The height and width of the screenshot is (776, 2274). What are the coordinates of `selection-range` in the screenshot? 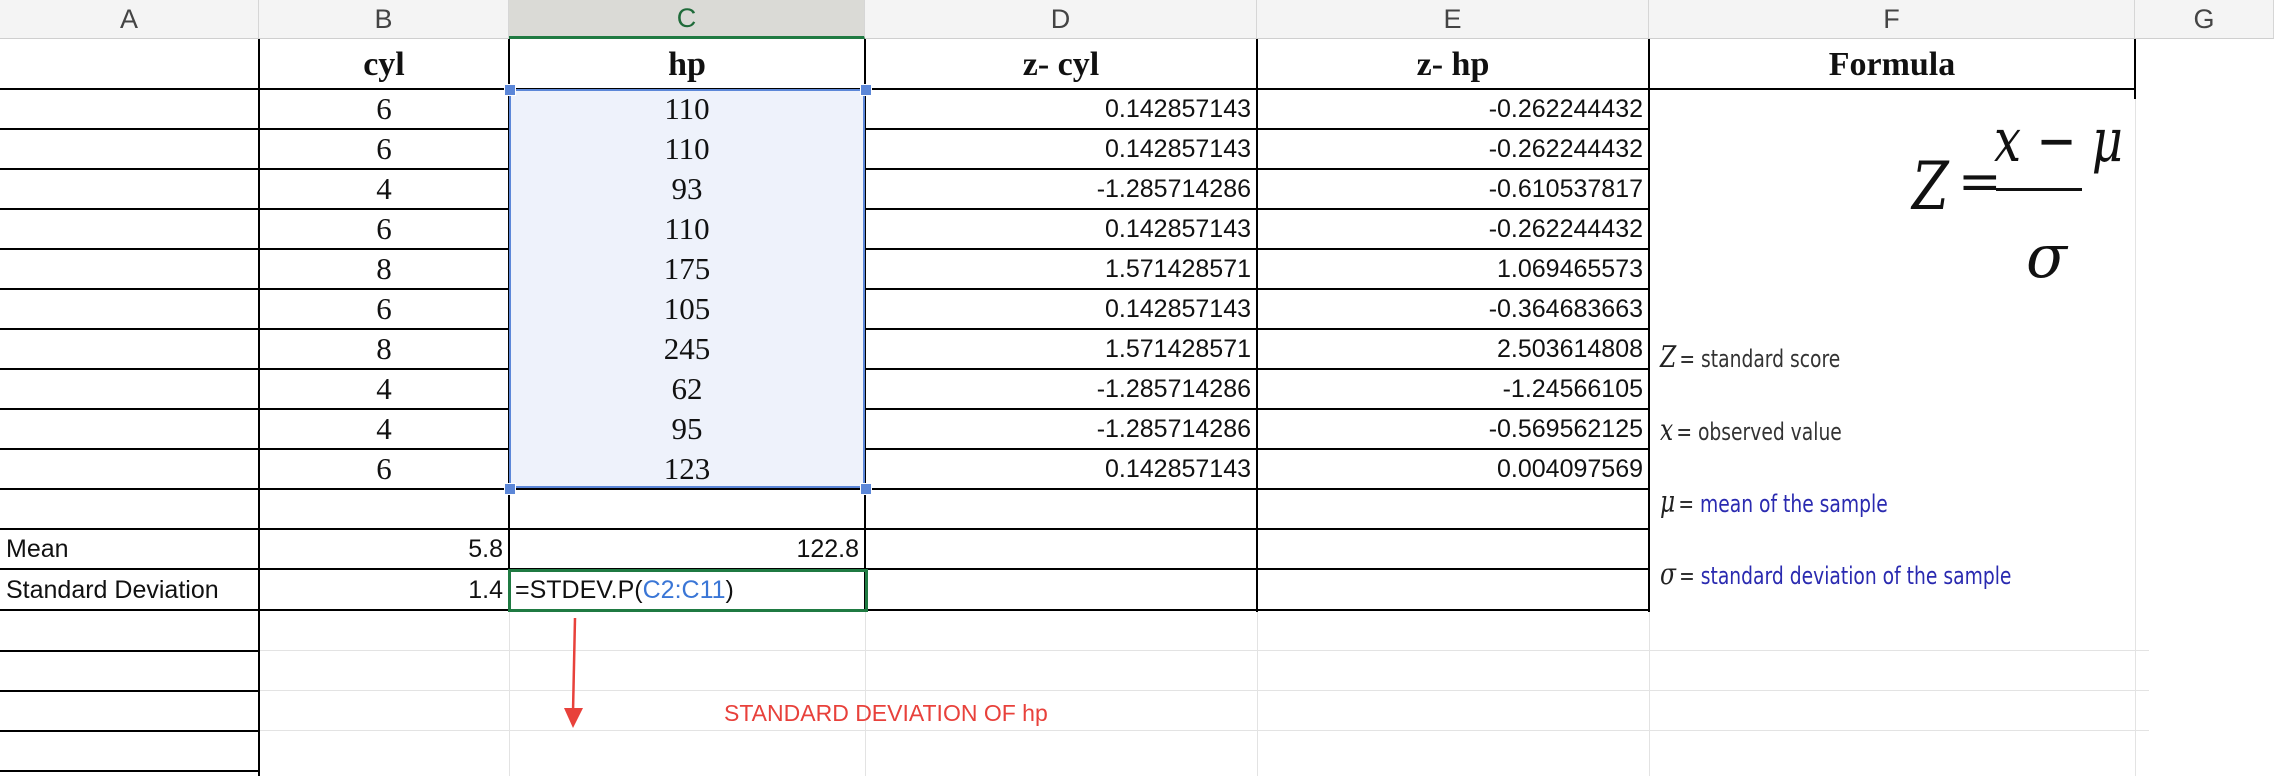 It's located at (687, 288).